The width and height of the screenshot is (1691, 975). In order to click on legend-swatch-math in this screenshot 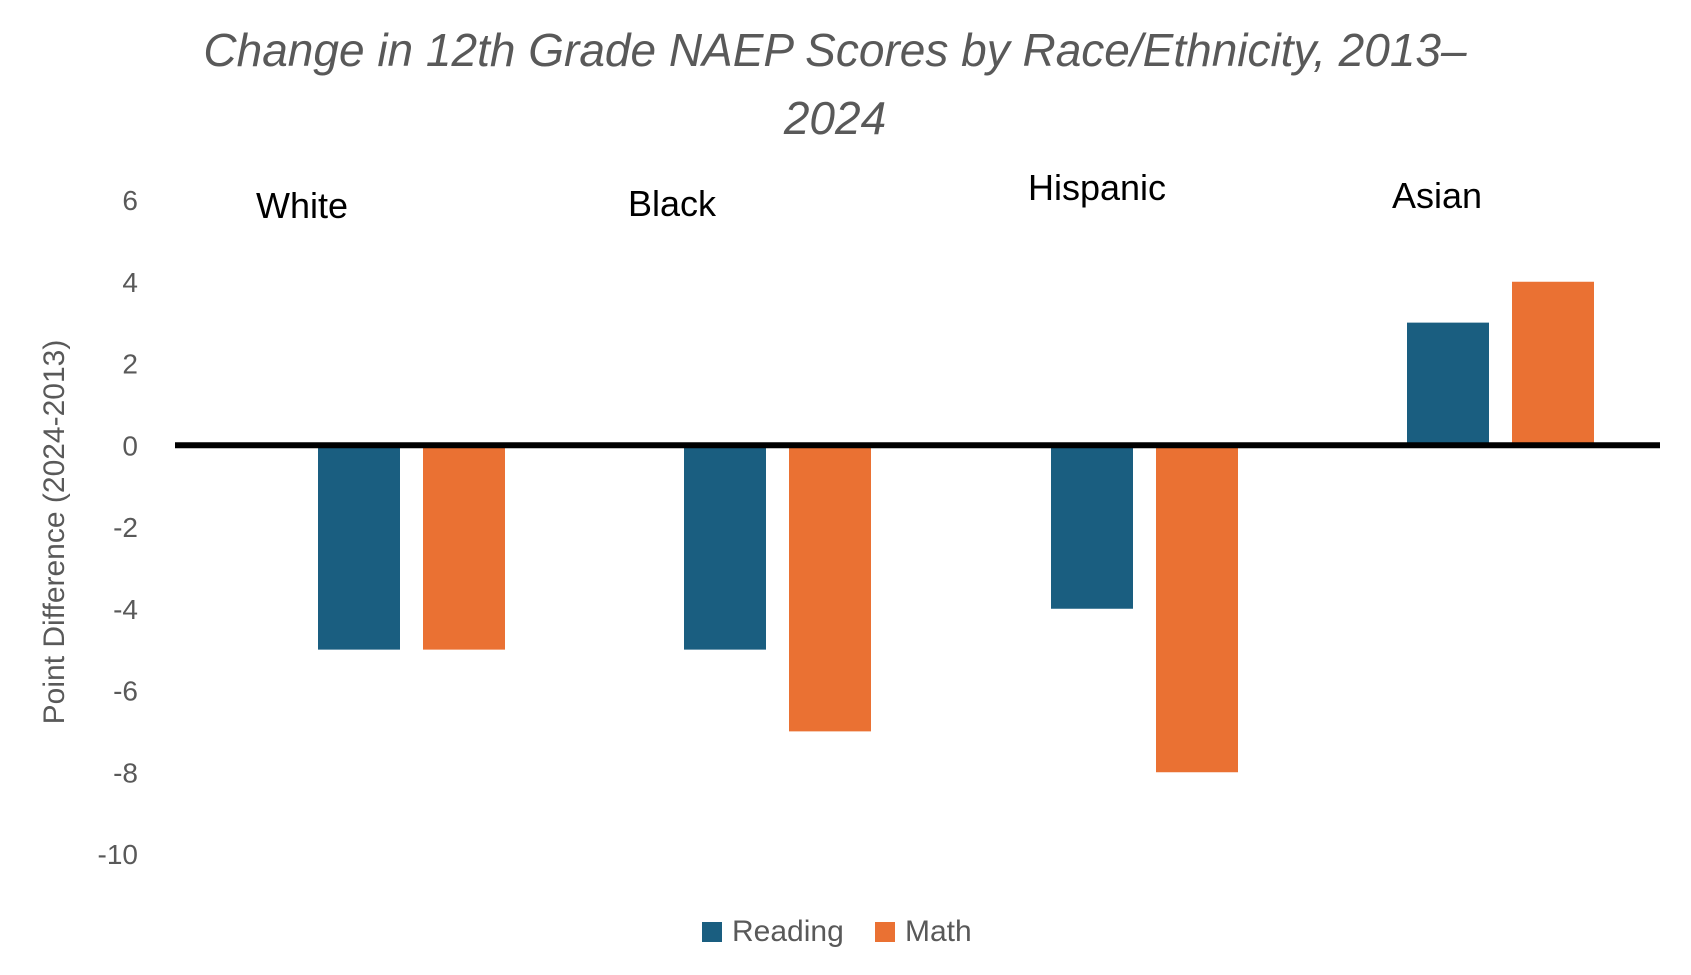, I will do `click(885, 932)`.